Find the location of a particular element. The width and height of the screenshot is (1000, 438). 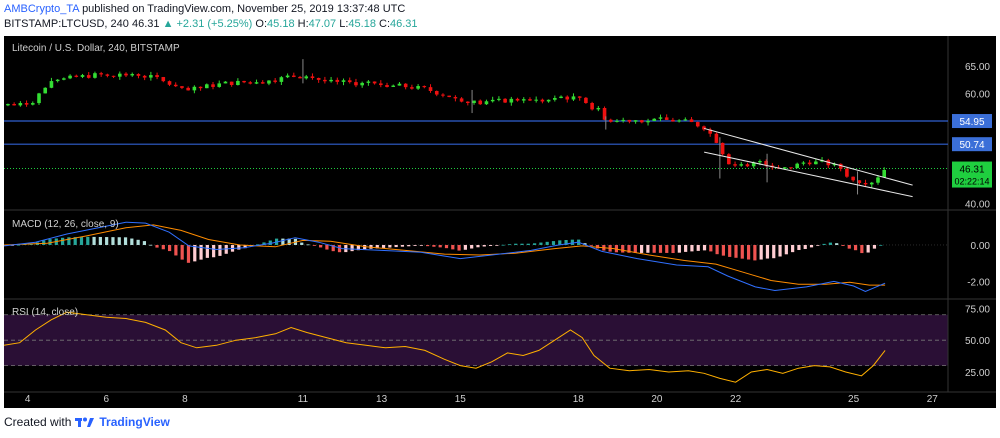

time-tick-label: 22 is located at coordinates (736, 399).